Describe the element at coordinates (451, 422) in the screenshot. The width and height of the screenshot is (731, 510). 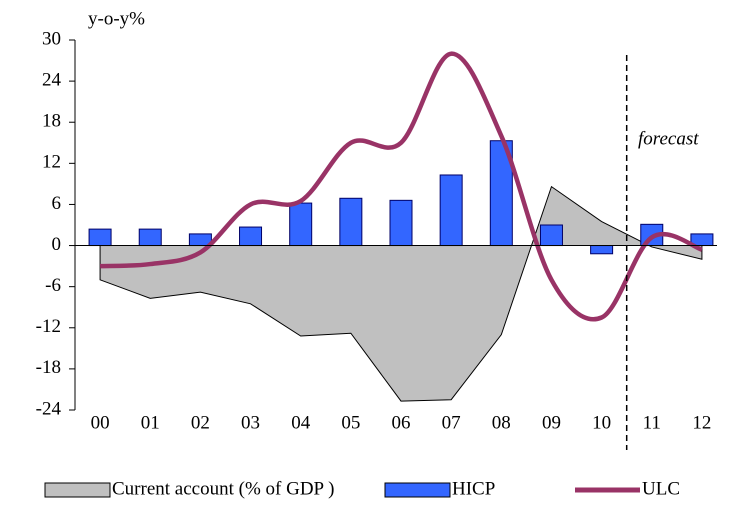
I see `x-tick-label: 07` at that location.